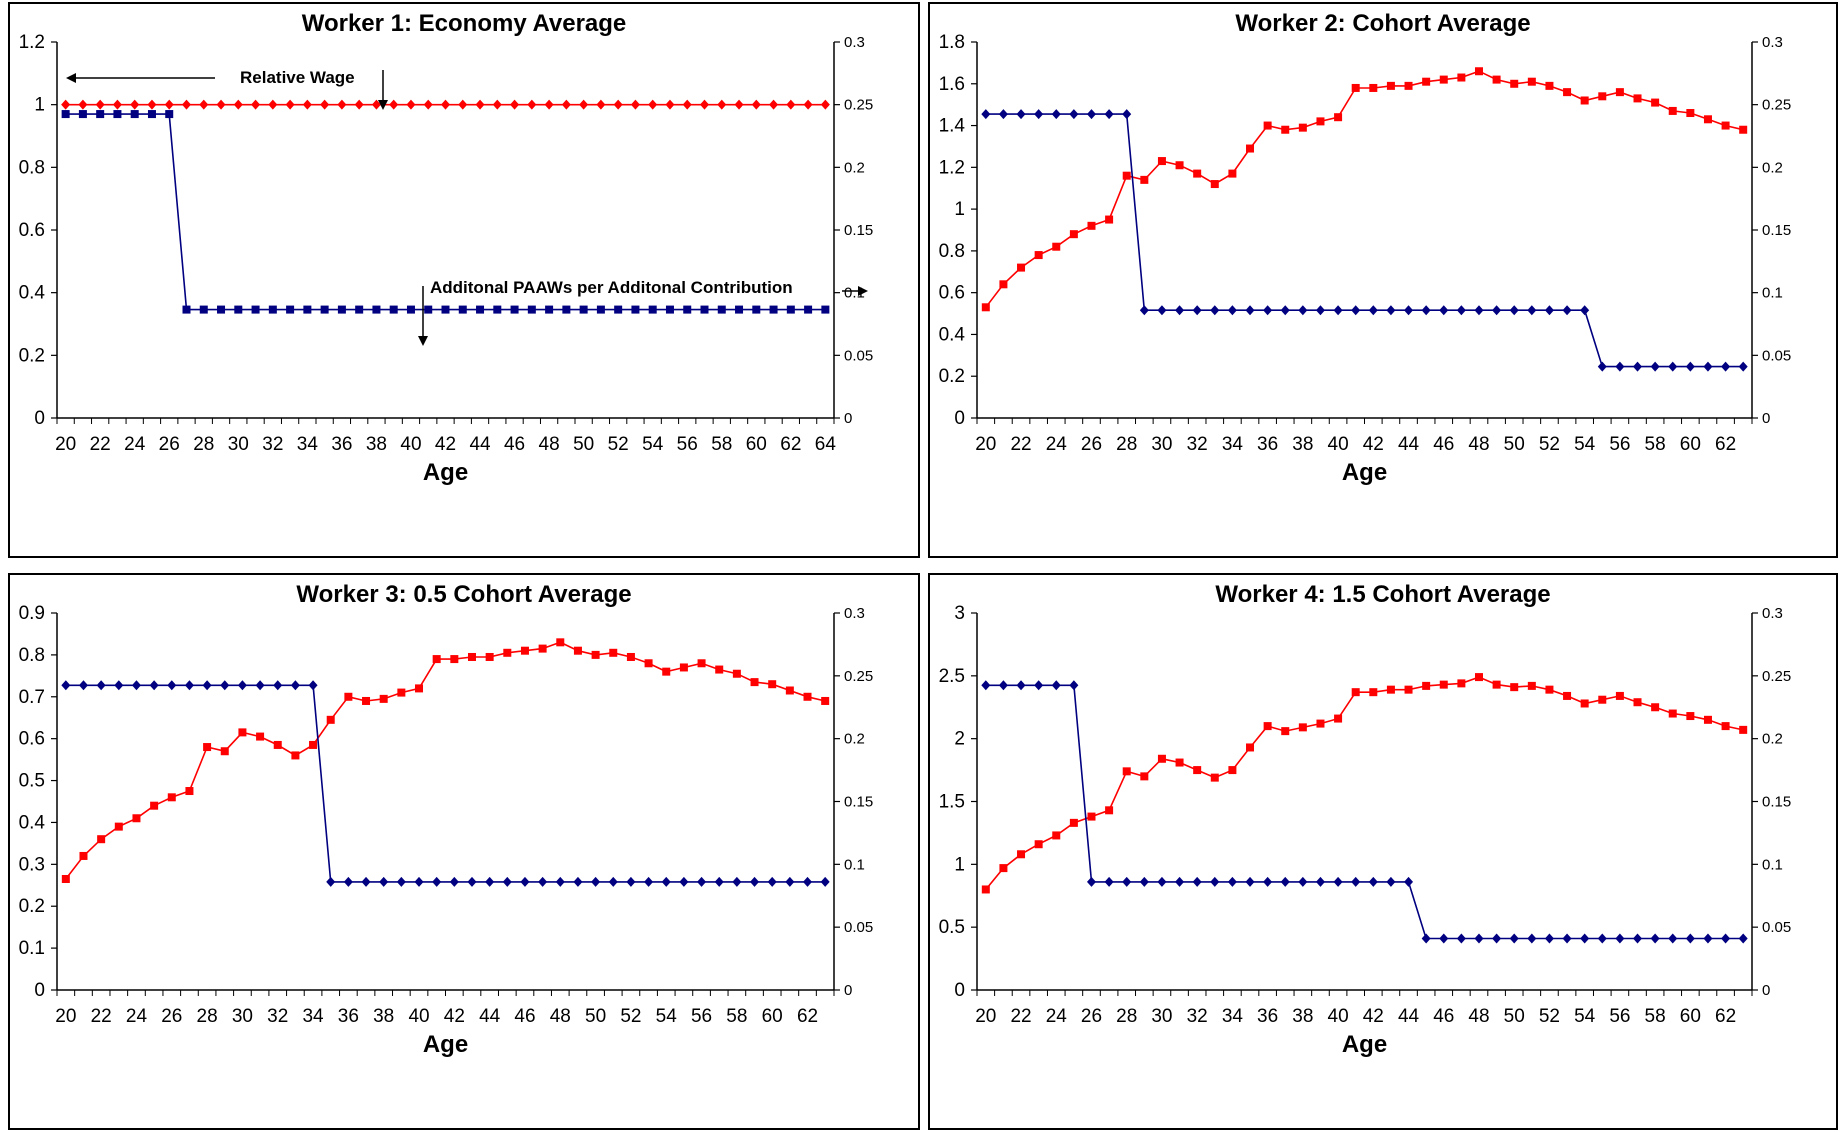 This screenshot has width=1841, height=1132. I want to click on x-tick-label: 58, so click(736, 1016).